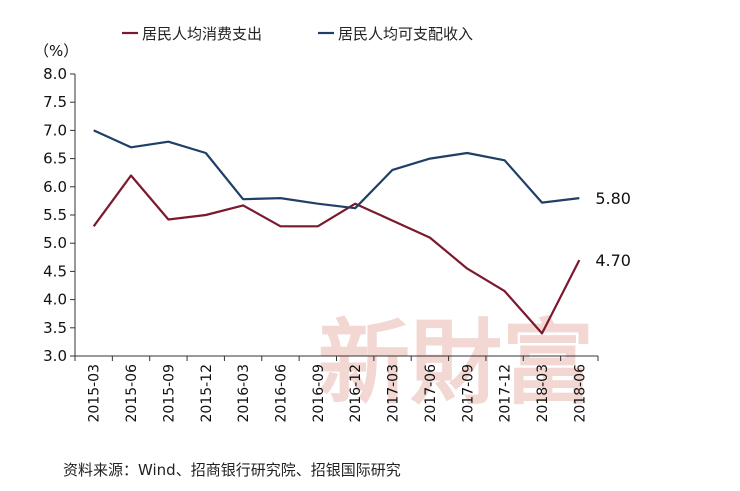  I want to click on x-tick-label: 2015-12, so click(207, 393).